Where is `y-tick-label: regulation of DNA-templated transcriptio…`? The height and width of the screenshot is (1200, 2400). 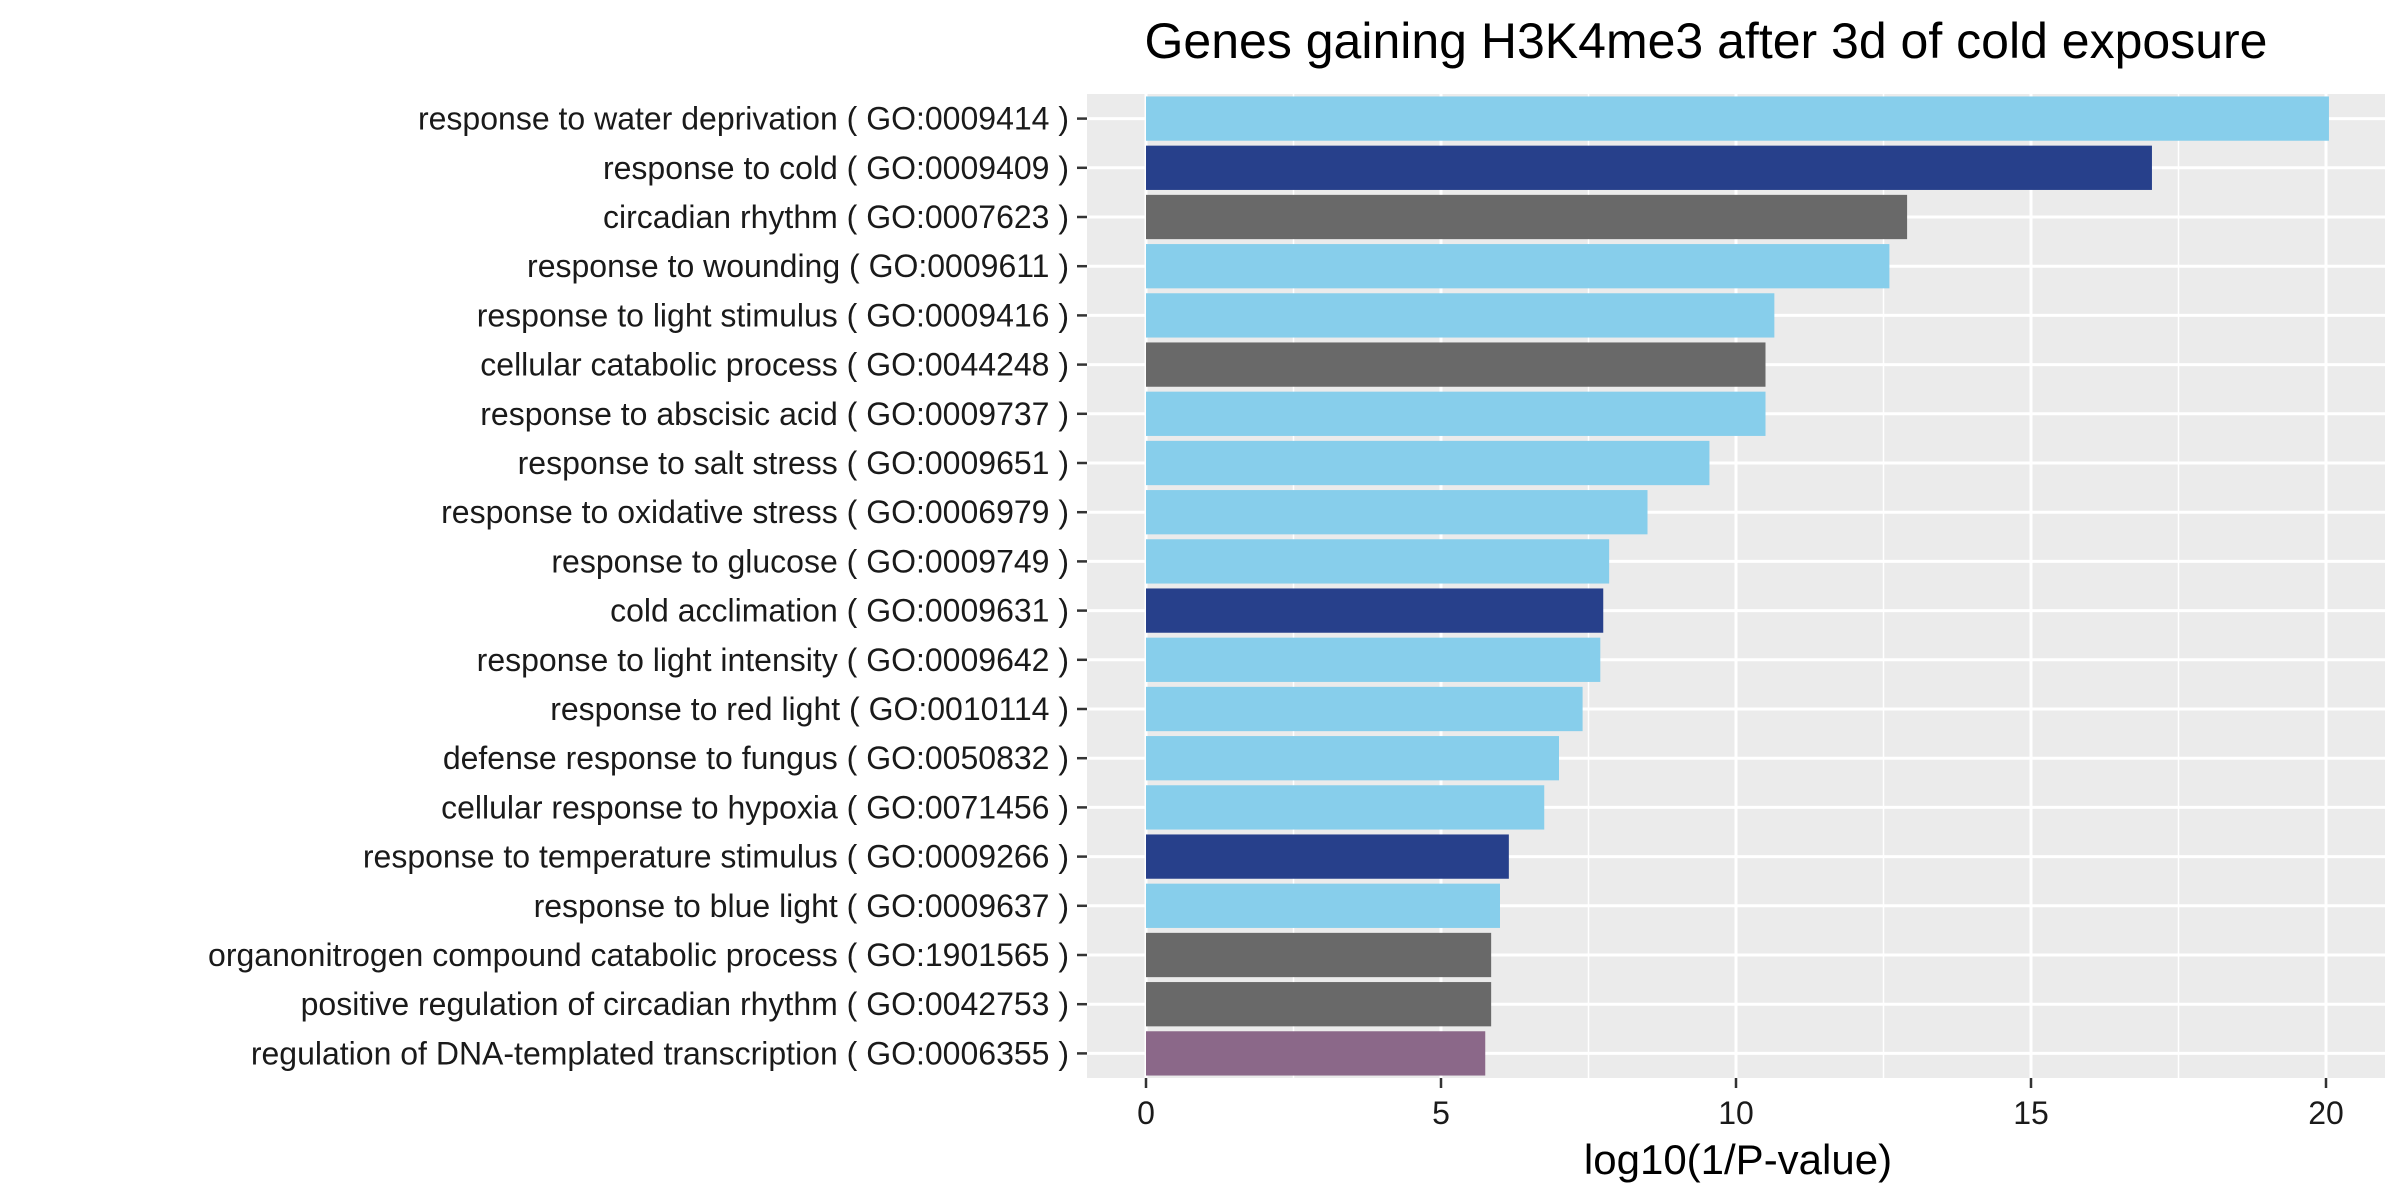 y-tick-label: regulation of DNA-templated transcriptio… is located at coordinates (660, 1053).